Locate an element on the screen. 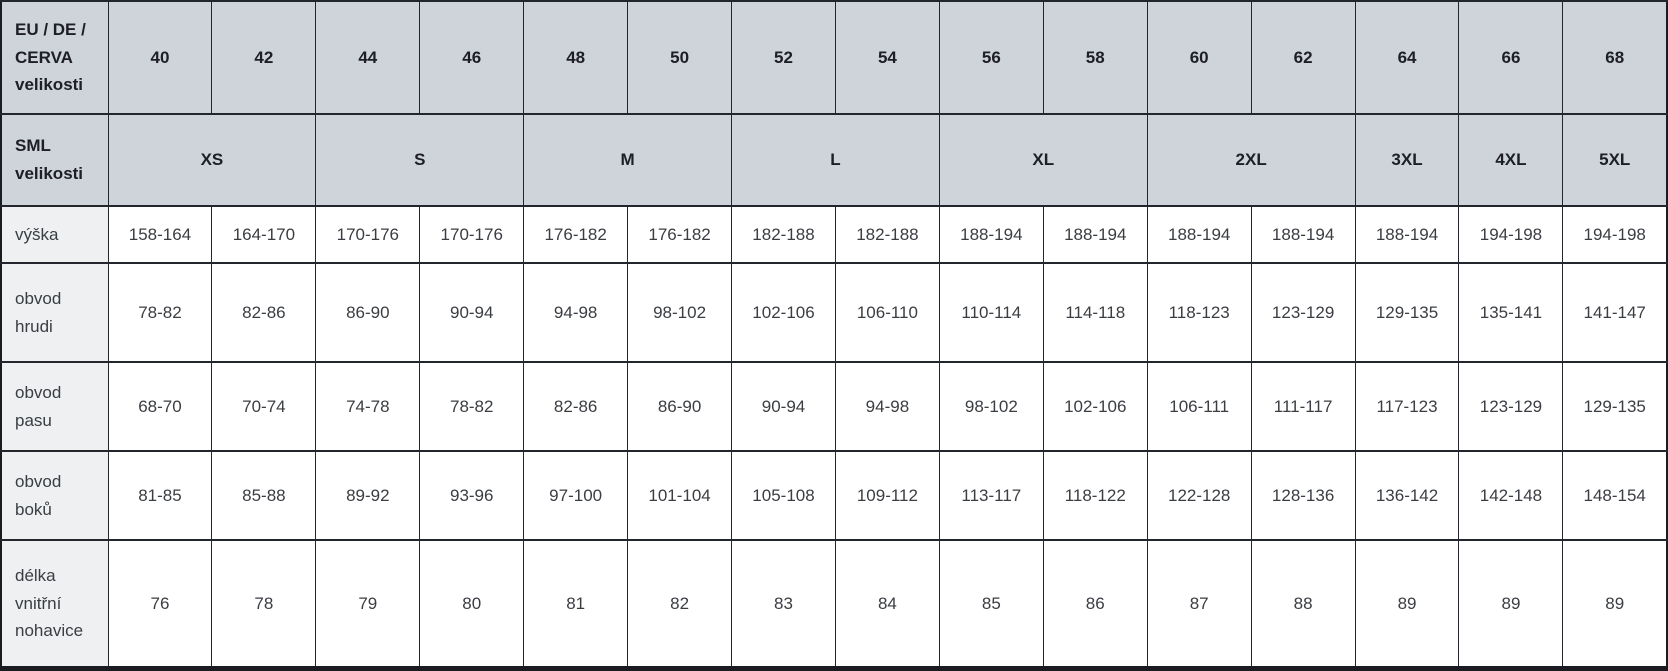  hips-value: 148-154 is located at coordinates (1615, 495).